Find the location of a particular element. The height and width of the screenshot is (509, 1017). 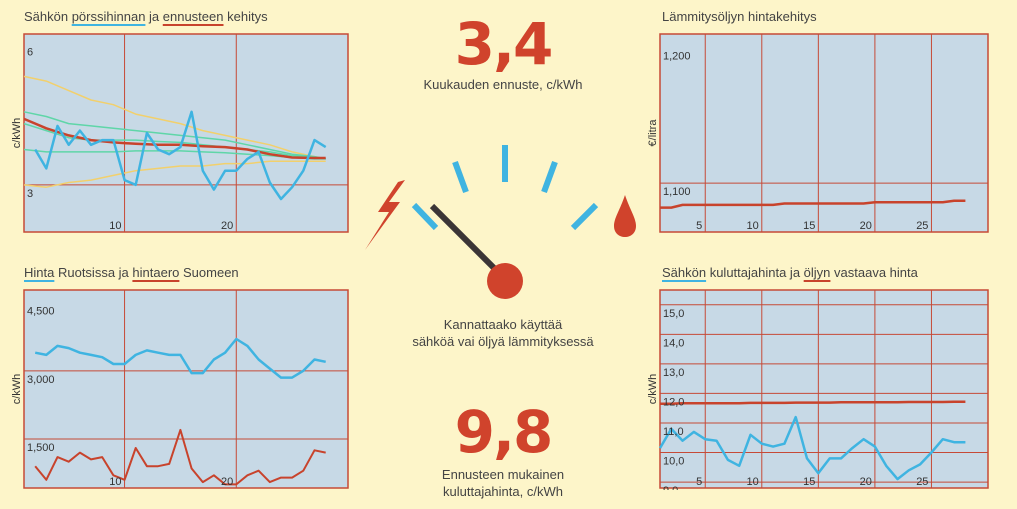

monthly-forecast-value: 3,4 is located at coordinates (504, 44).